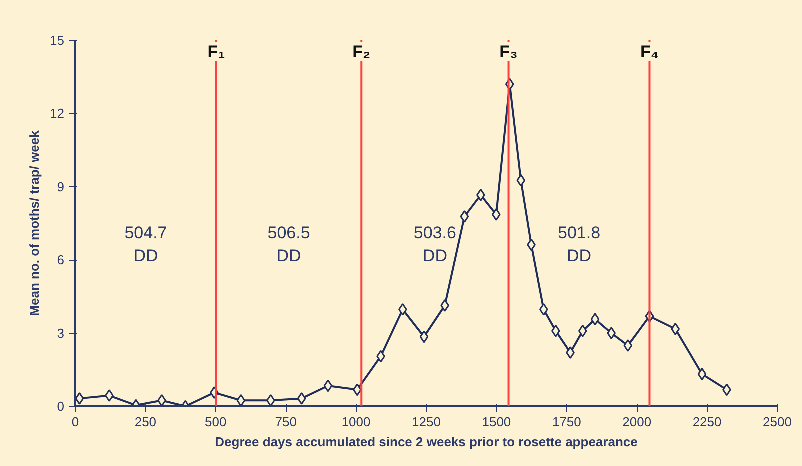 Image resolution: width=802 pixels, height=466 pixels. Describe the element at coordinates (61, 333) in the screenshot. I see `y-tick-label: 3` at that location.